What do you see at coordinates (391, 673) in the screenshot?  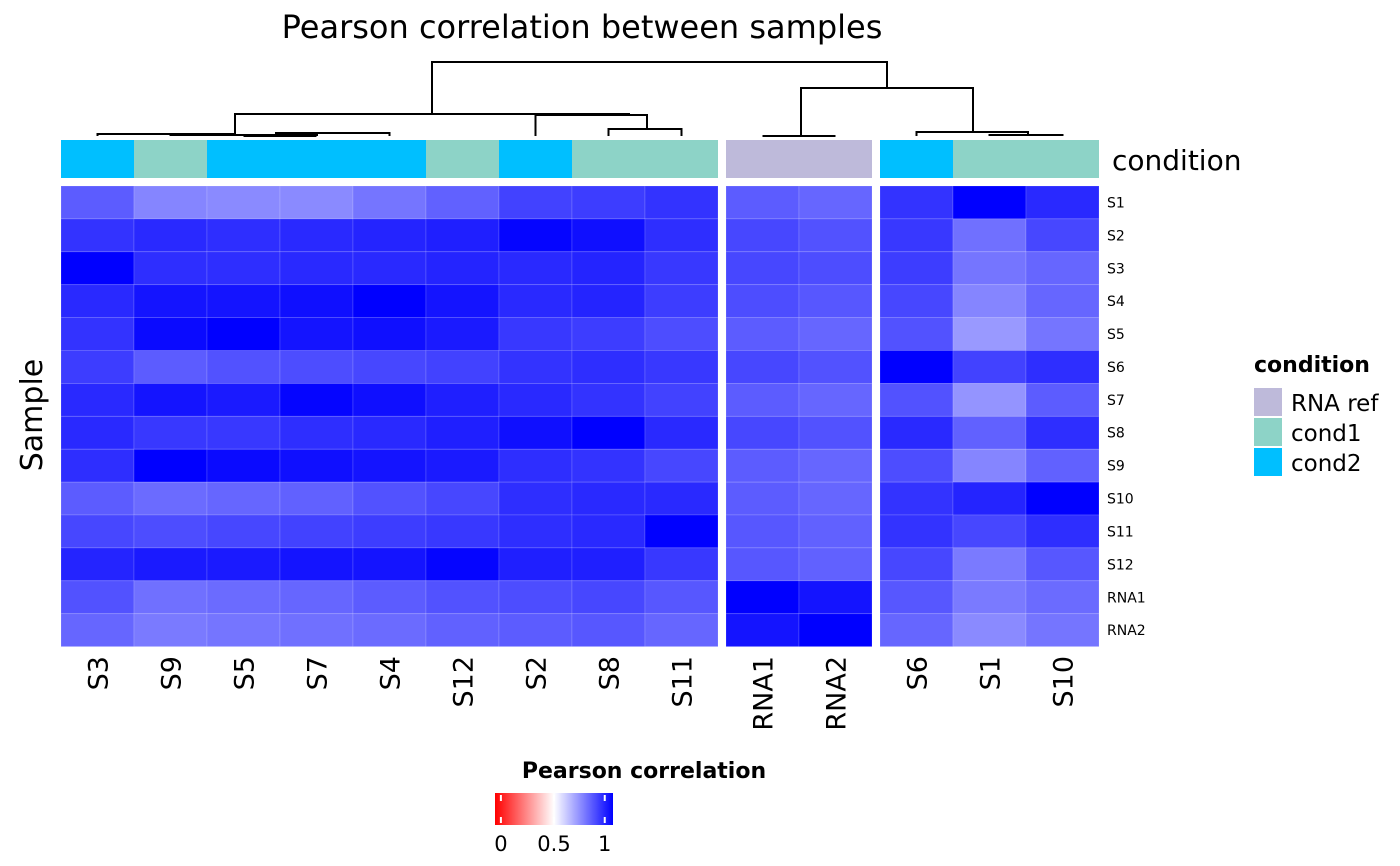 I see `column-label: S4` at bounding box center [391, 673].